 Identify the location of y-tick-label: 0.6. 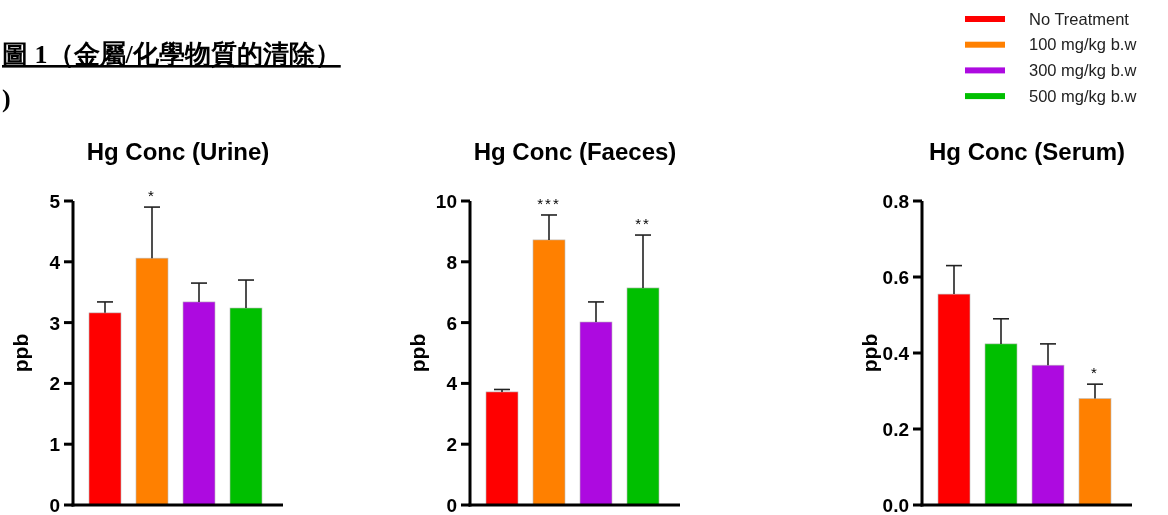
(895, 277).